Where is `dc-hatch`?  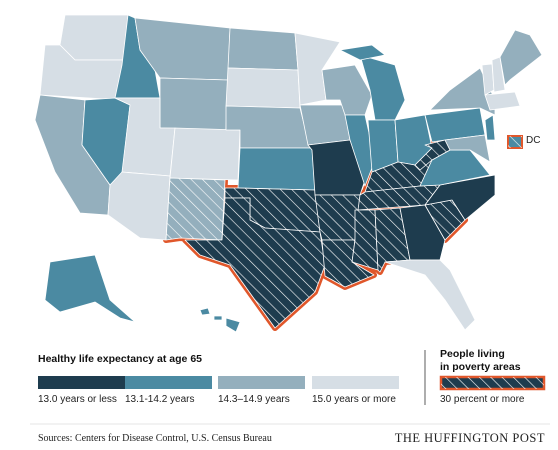
dc-hatch is located at coordinates (515, 142).